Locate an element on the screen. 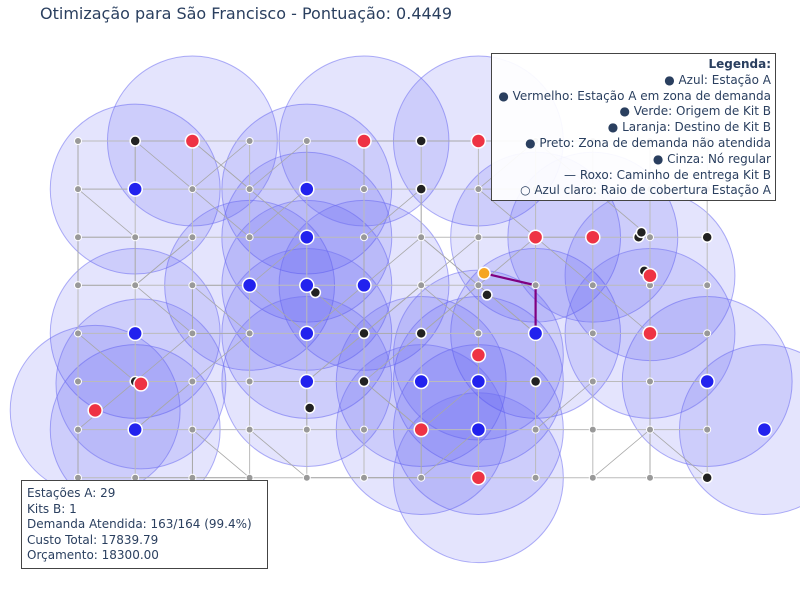 This screenshot has height=600, width=800. stats-demand: Demanda Atendida: 163/164 (99.4%) is located at coordinates (139, 524).